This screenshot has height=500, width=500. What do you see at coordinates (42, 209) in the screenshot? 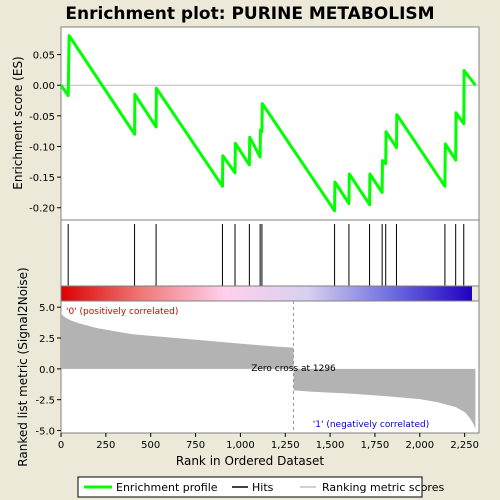
I see `es-y-tick-label: -0.20` at bounding box center [42, 209].